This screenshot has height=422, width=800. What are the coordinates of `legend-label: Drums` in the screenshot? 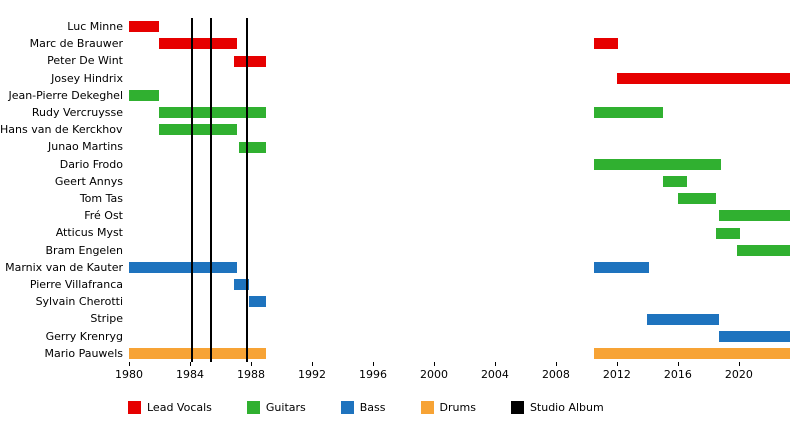 It's located at (457, 407).